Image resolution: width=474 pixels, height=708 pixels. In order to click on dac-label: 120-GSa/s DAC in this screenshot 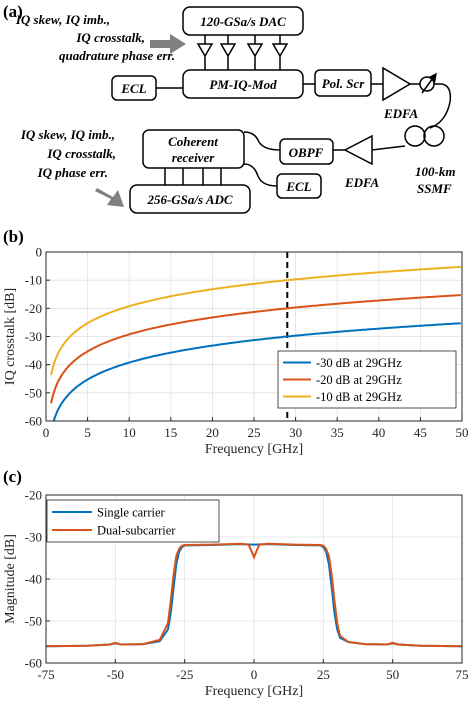, I will do `click(243, 21)`.